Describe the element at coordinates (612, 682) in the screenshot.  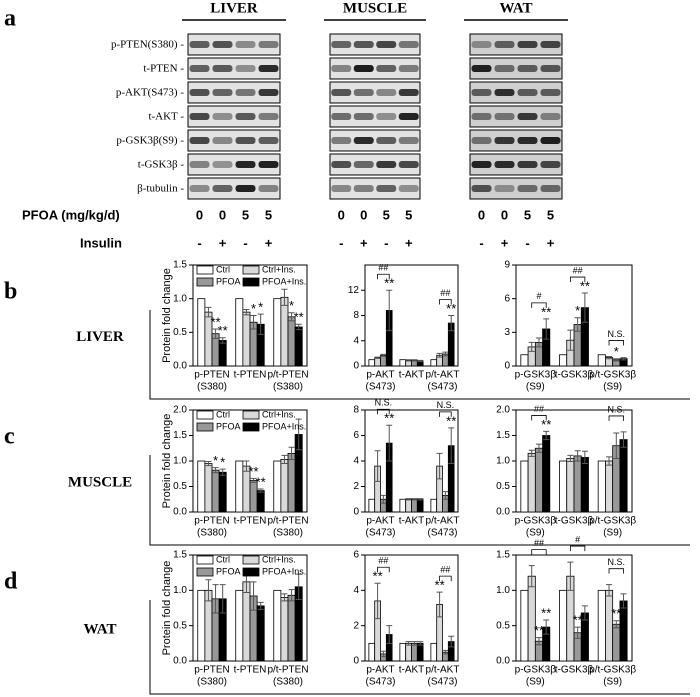
I see `x-tick-label: (S9)` at that location.